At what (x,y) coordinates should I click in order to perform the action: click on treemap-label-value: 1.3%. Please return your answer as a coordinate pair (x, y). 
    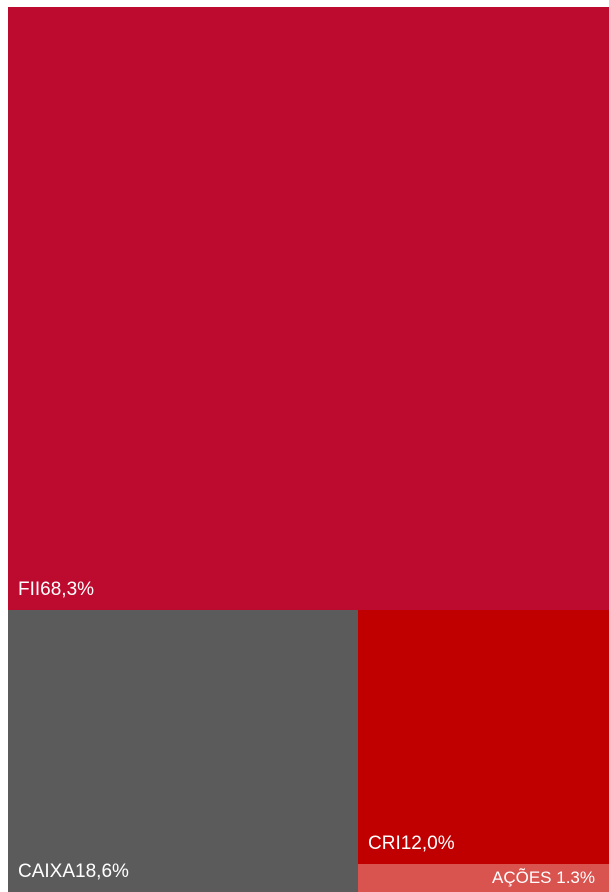
    Looking at the image, I should click on (575, 877).